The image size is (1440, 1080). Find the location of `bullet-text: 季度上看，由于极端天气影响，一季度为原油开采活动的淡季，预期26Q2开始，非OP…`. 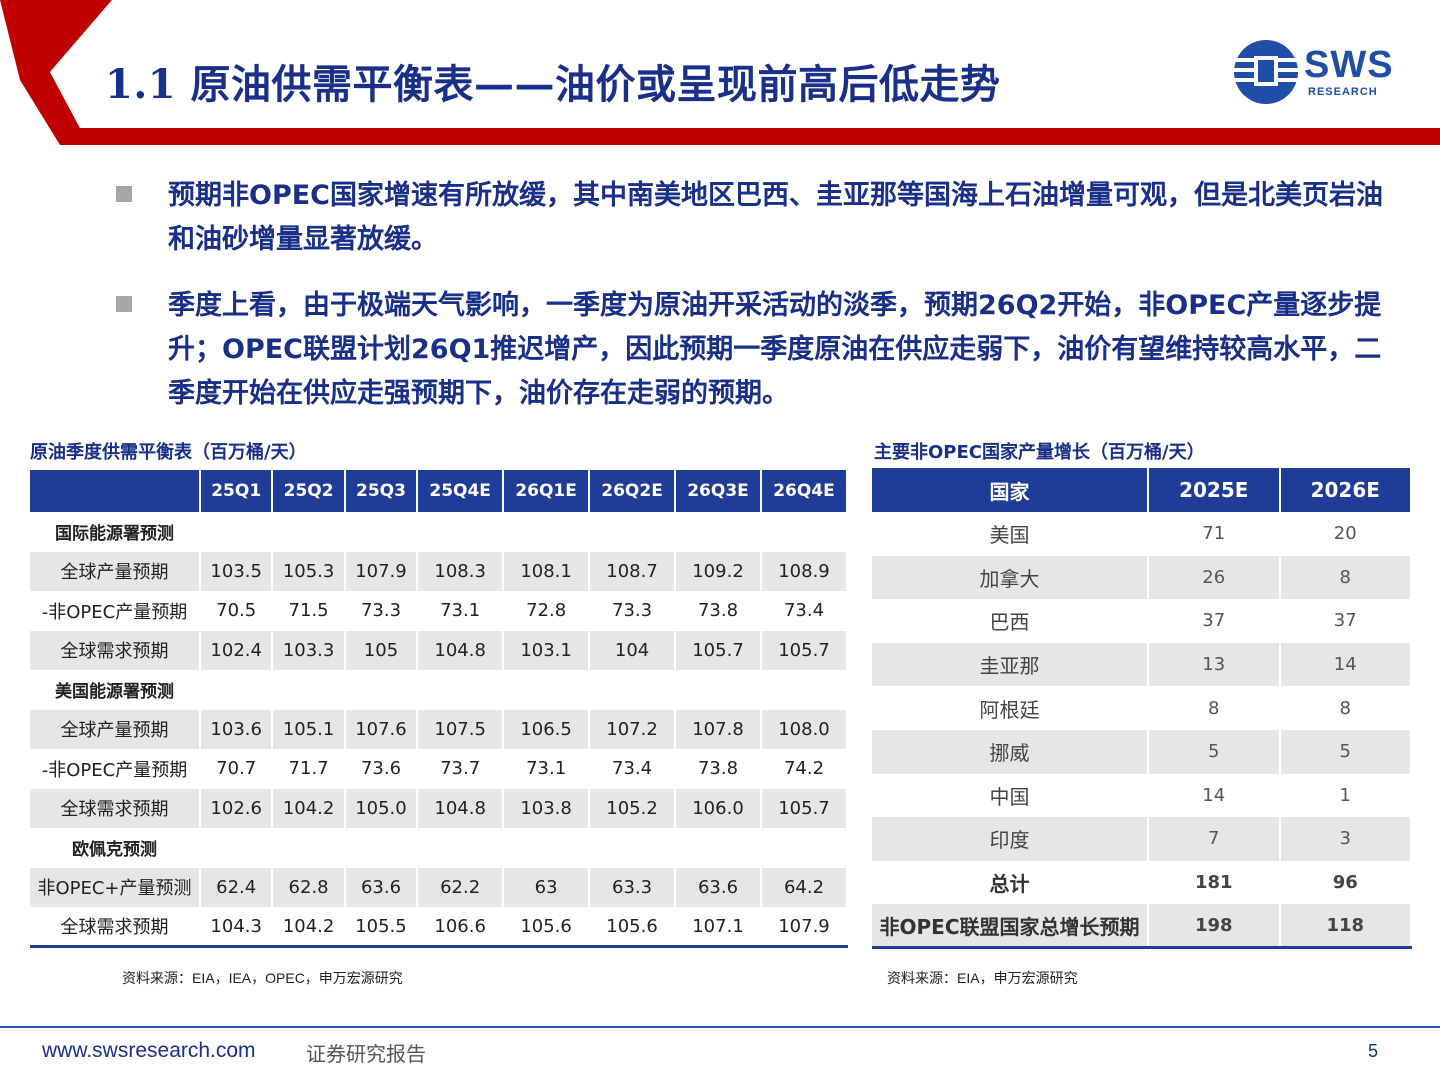

bullet-text: 季度上看，由于极端天气影响，一季度为原油开采活动的淡季，预期26Q2开始，非OP… is located at coordinates (775, 349).